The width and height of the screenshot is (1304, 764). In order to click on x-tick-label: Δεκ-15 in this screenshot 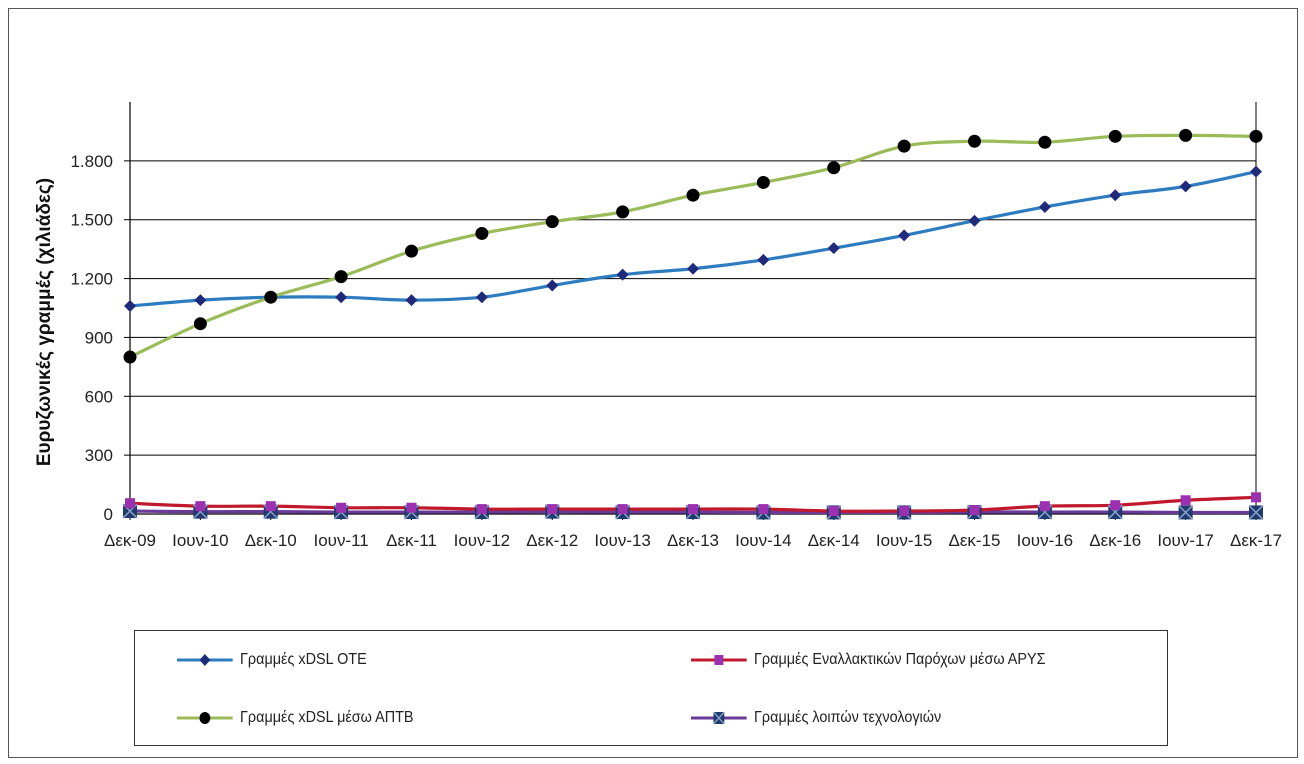, I will do `click(974, 540)`.